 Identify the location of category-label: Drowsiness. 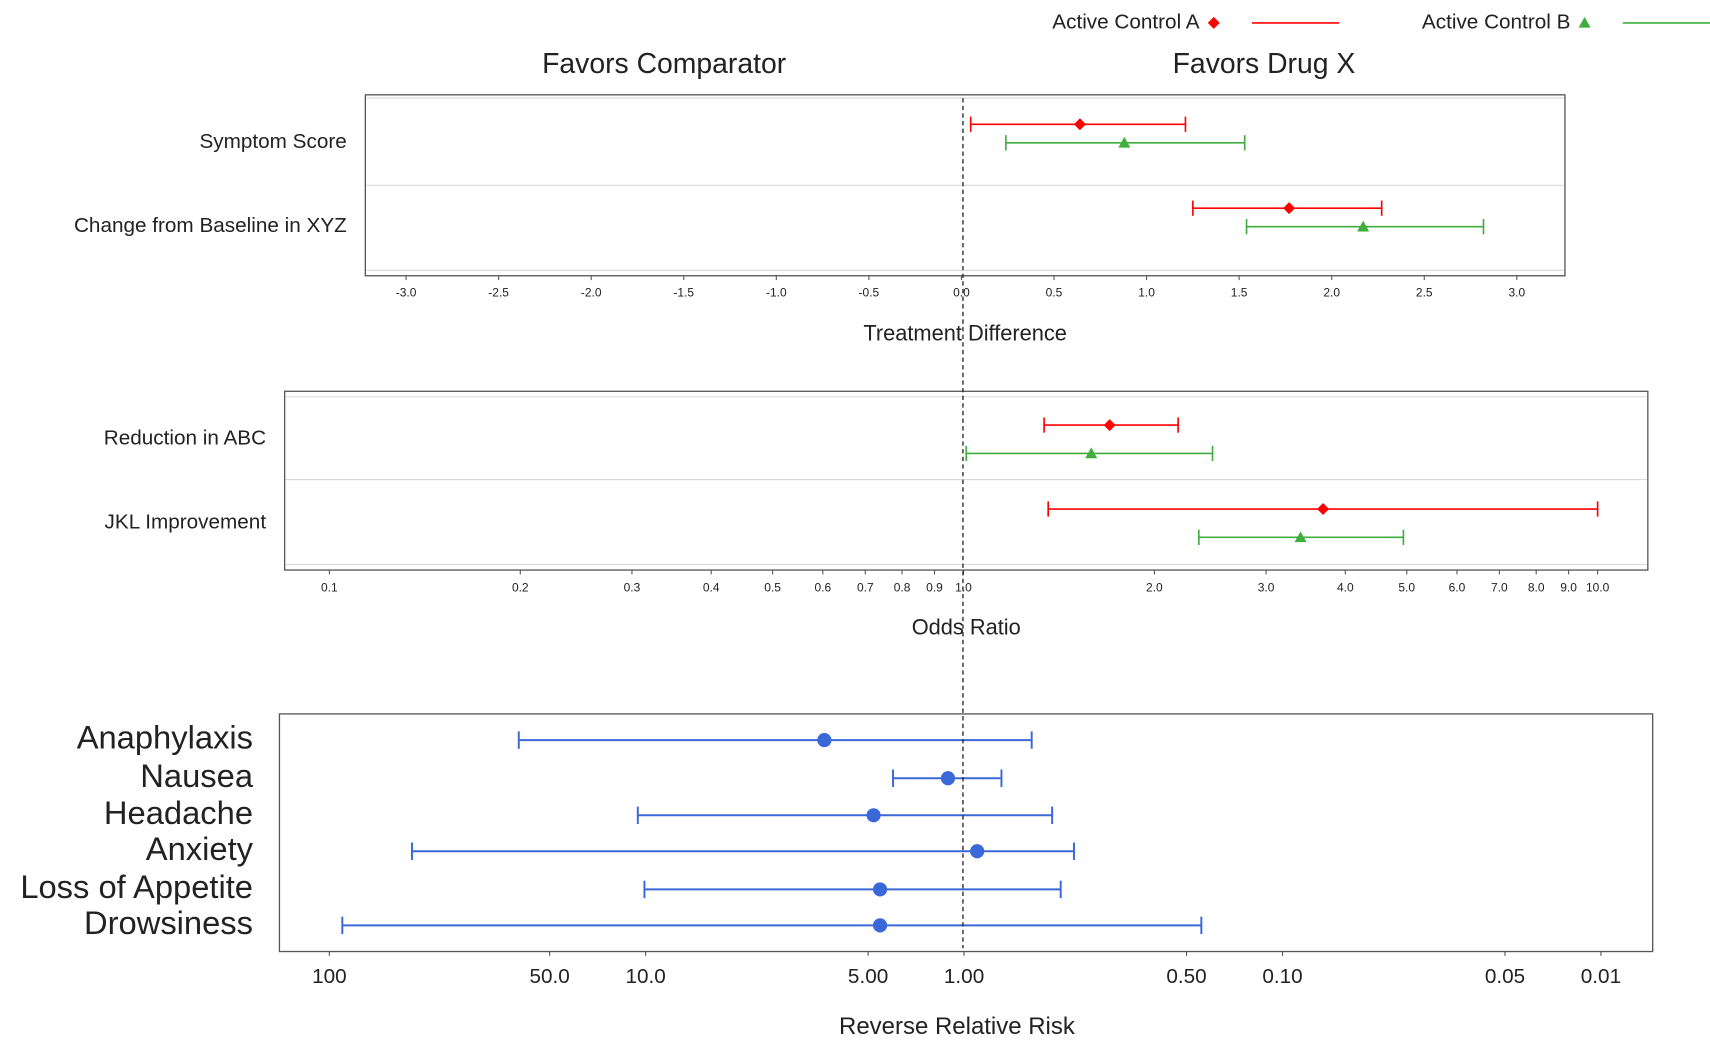
(168, 922).